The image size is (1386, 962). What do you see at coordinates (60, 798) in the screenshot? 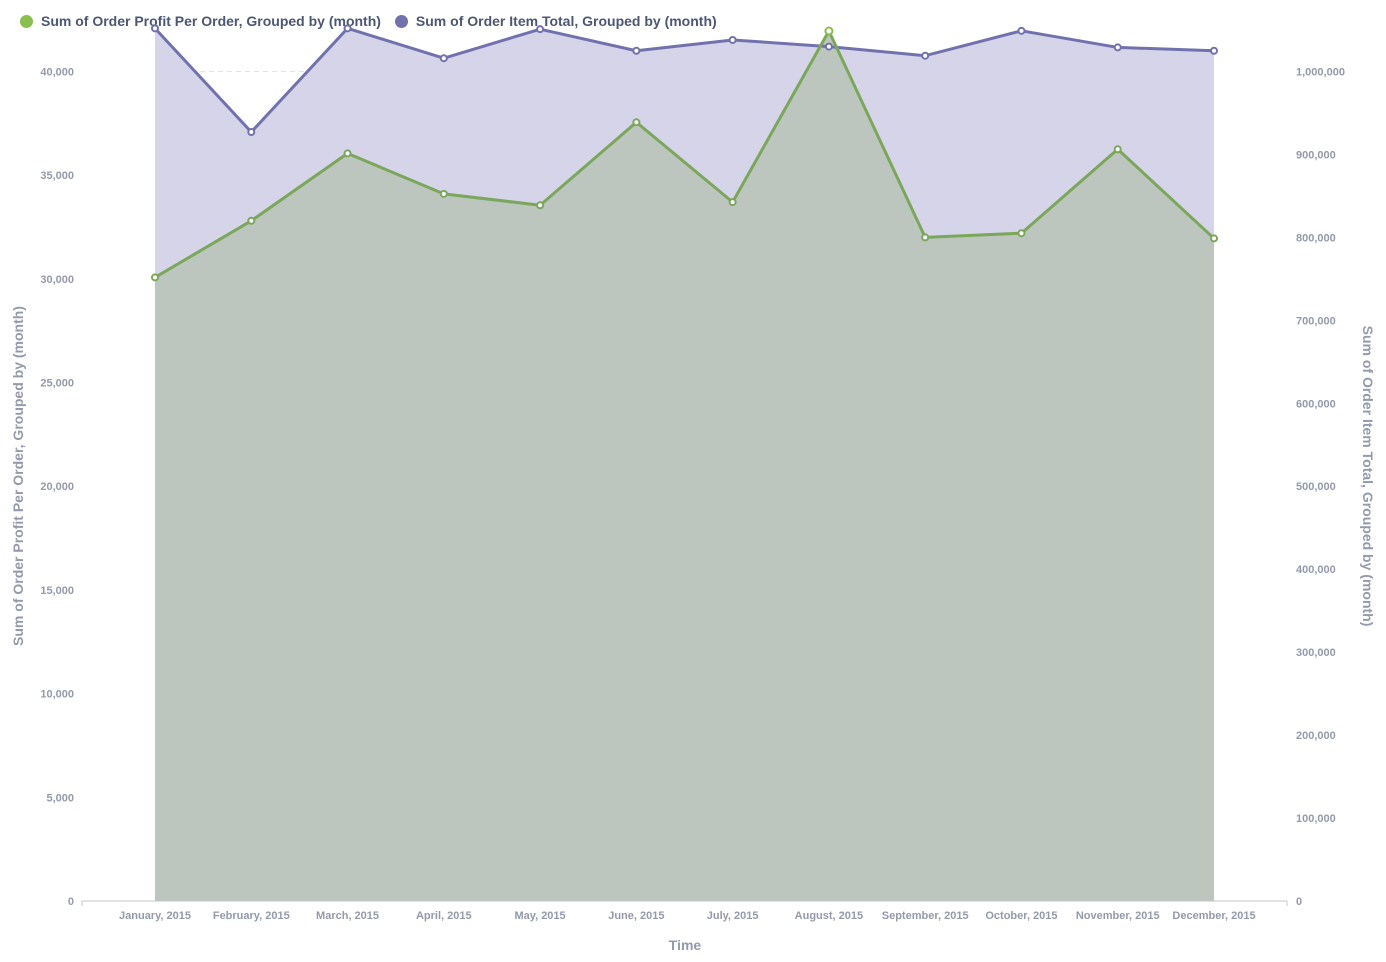
I see `y-left-tick-label: 5,000` at bounding box center [60, 798].